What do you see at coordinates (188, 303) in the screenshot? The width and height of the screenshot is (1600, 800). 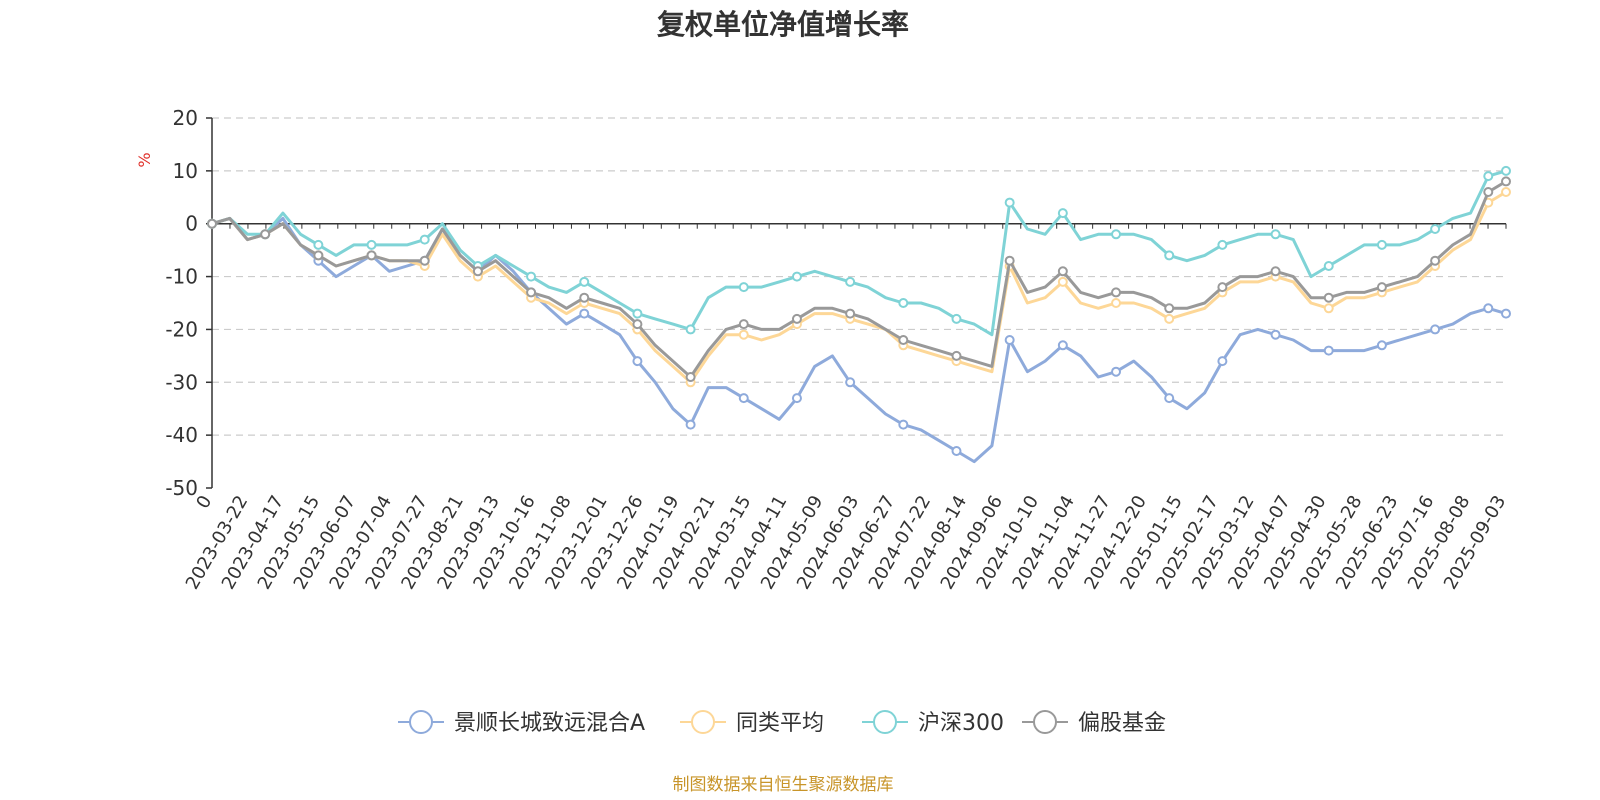 I see `y-axis-ticks: 20 10 0 -10 -20 -30 -40 -50` at bounding box center [188, 303].